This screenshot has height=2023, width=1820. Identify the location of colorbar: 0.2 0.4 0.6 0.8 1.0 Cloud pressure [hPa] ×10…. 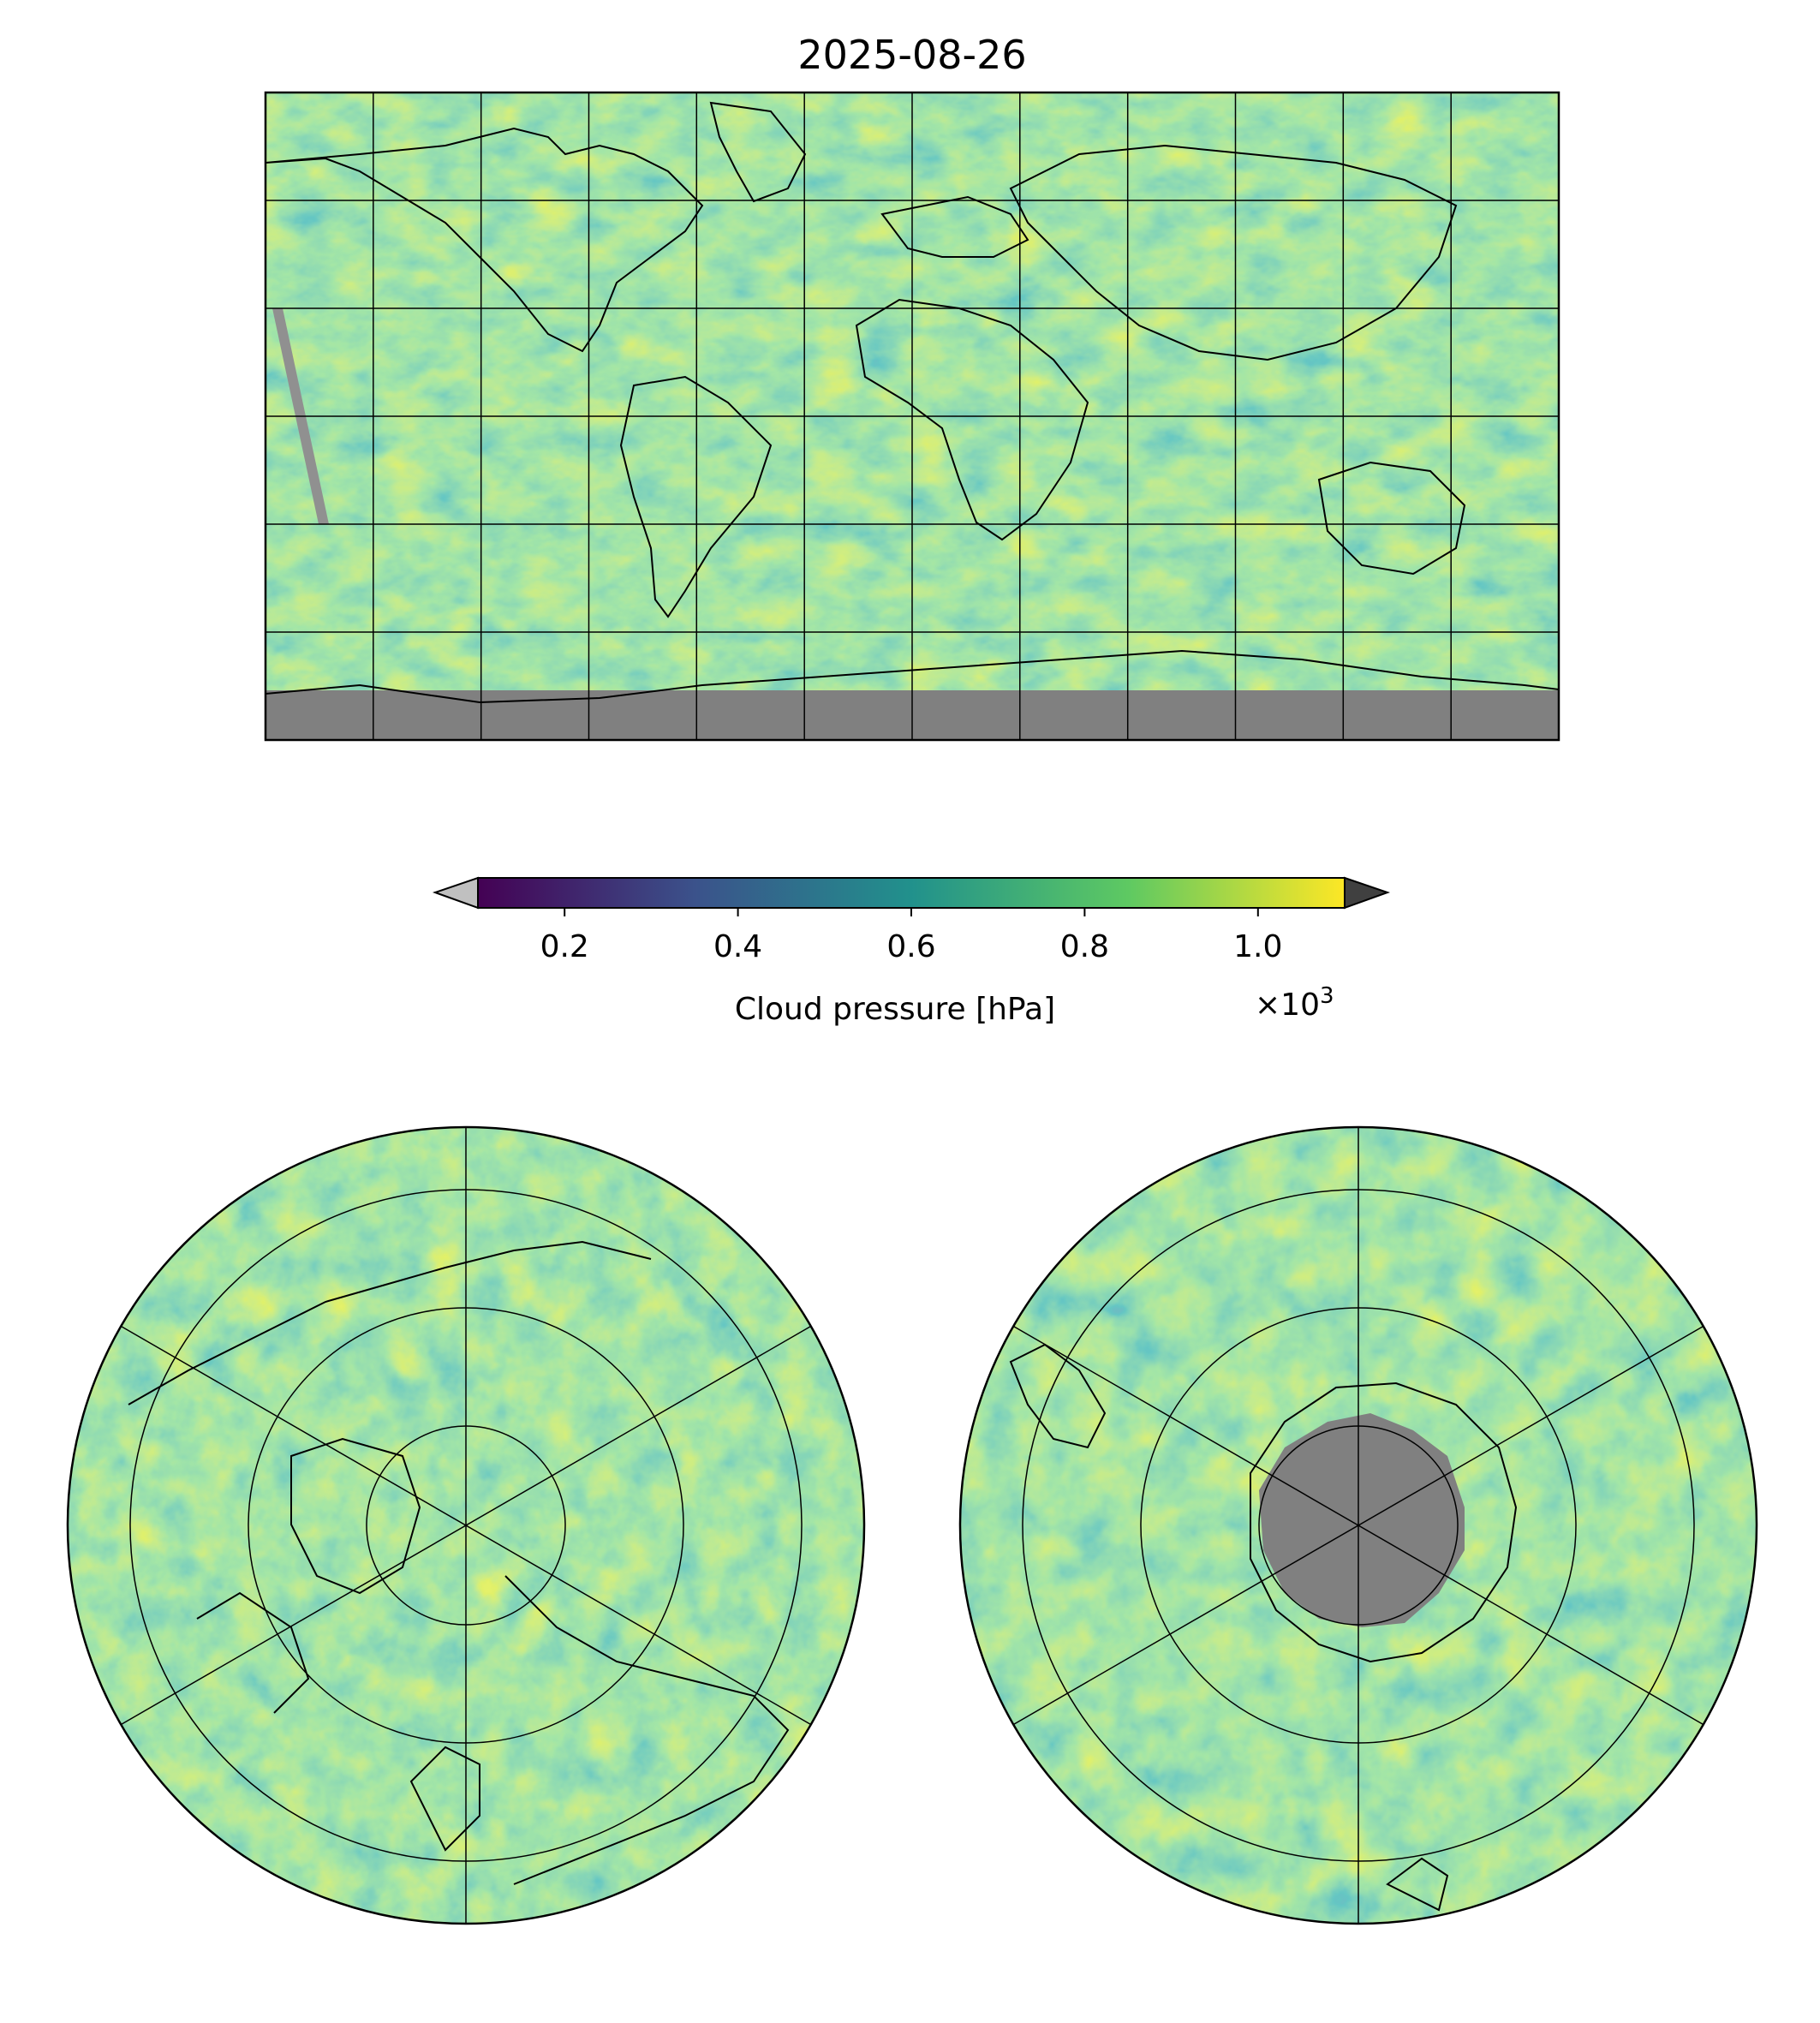
(911, 951).